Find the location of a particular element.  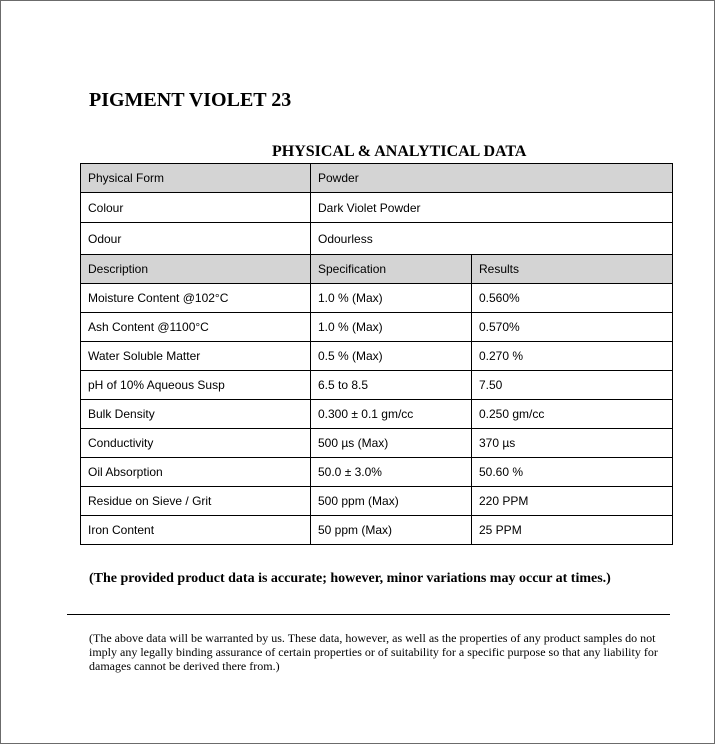

cell-result: 50.60 % is located at coordinates (572, 472).